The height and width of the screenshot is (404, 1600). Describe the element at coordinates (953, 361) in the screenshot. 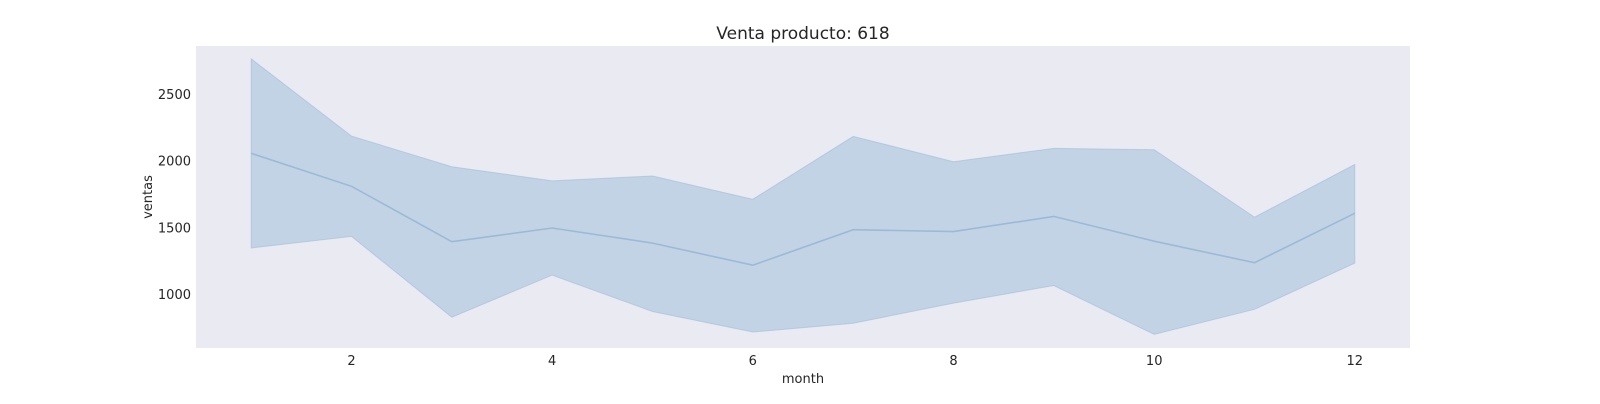

I see `x-tick-label: 8` at that location.